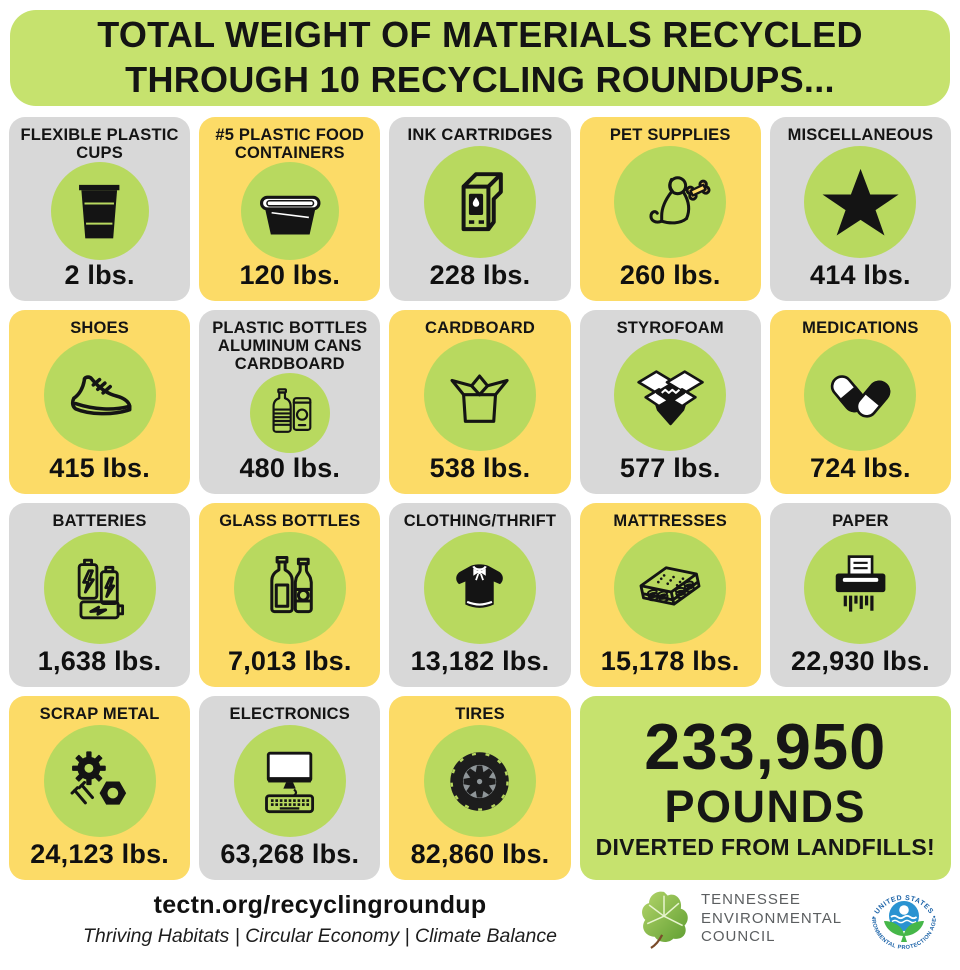 This screenshot has width=960, height=970. What do you see at coordinates (480, 328) in the screenshot?
I see `card-title: CARDBOARD` at bounding box center [480, 328].